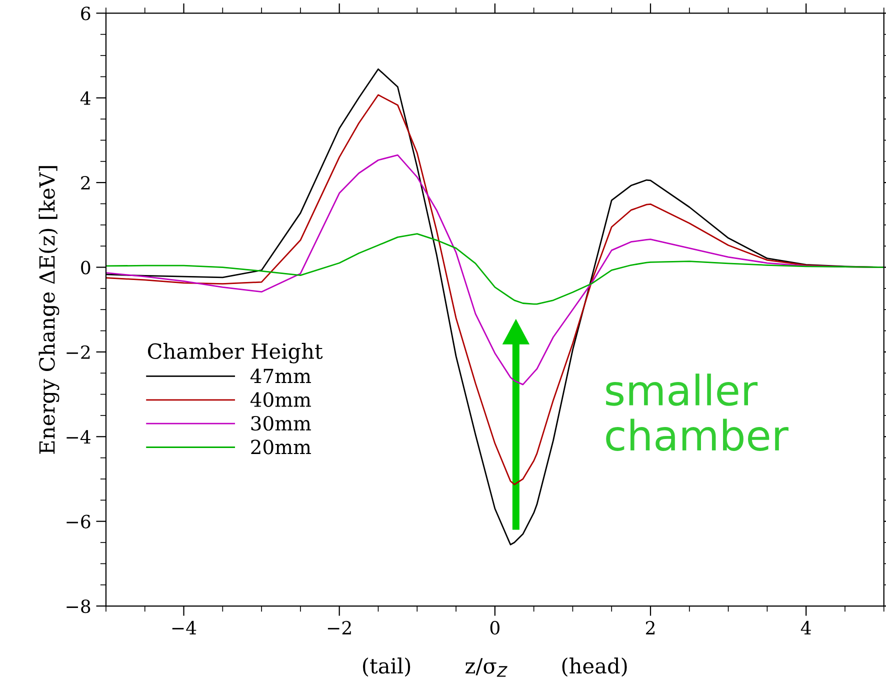 This screenshot has width=886, height=683. Describe the element at coordinates (85, 98) in the screenshot. I see `y-tick-label: 4` at that location.